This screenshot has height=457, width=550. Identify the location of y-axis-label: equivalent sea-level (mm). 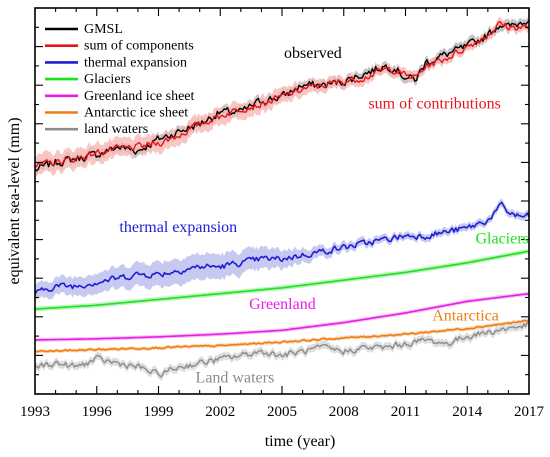
(14, 200).